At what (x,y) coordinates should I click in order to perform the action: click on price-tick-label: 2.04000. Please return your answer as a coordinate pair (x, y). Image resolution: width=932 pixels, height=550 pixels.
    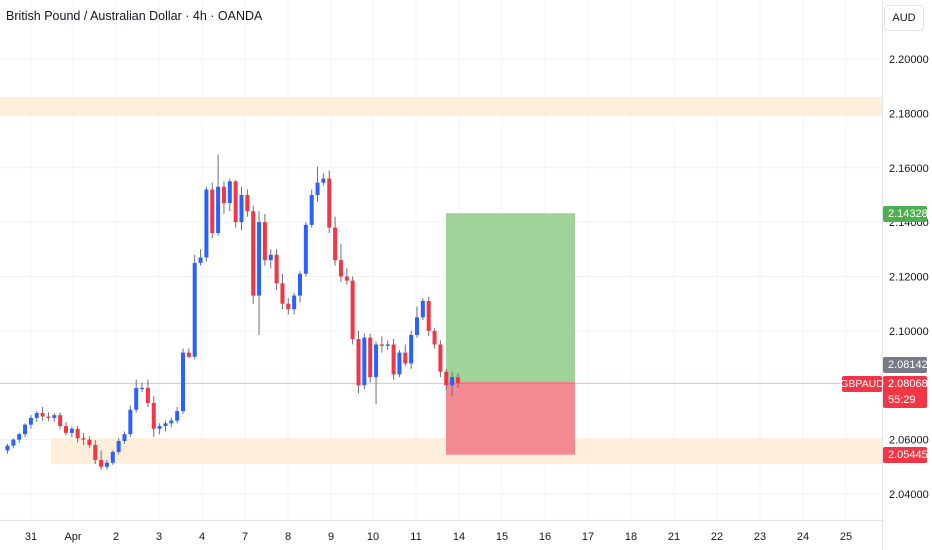
    Looking at the image, I should click on (909, 495).